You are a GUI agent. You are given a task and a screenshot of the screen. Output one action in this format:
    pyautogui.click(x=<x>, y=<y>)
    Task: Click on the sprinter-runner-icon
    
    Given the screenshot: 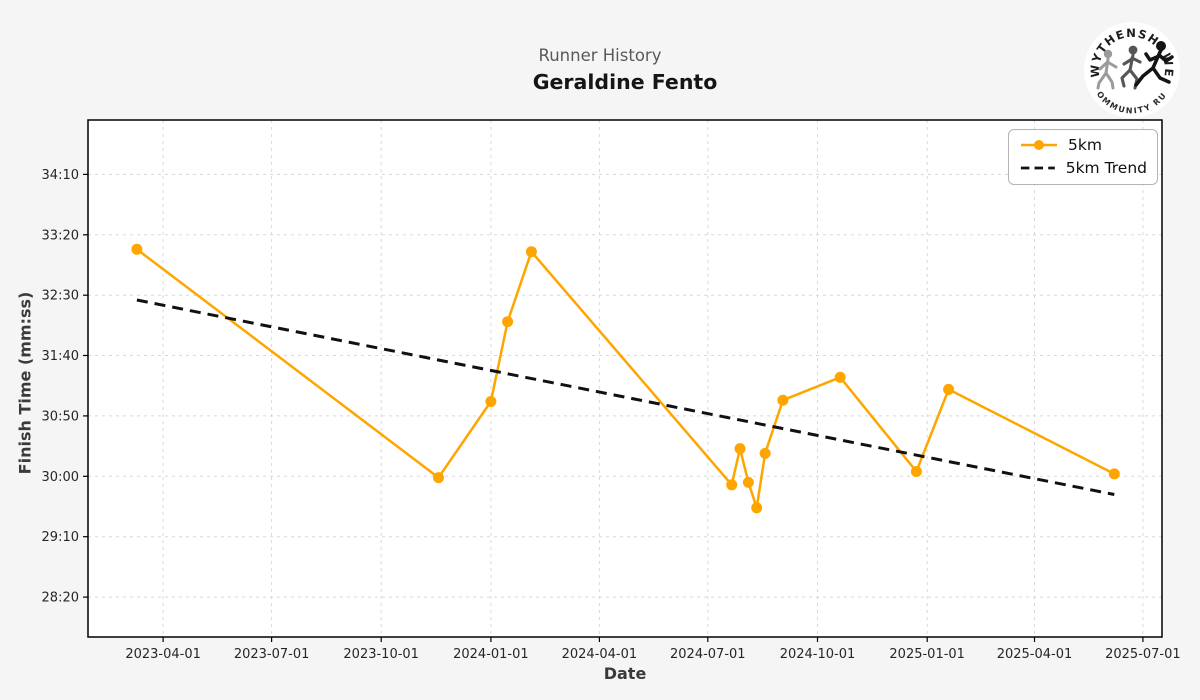 What is the action you would take?
    pyautogui.click(x=1154, y=64)
    